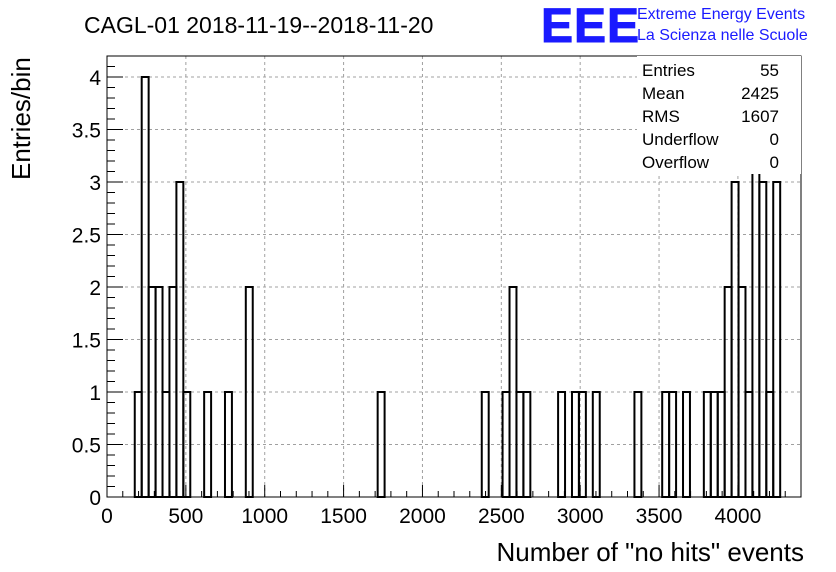  Describe the element at coordinates (95, 498) in the screenshot. I see `y-tick-label: 0` at that location.